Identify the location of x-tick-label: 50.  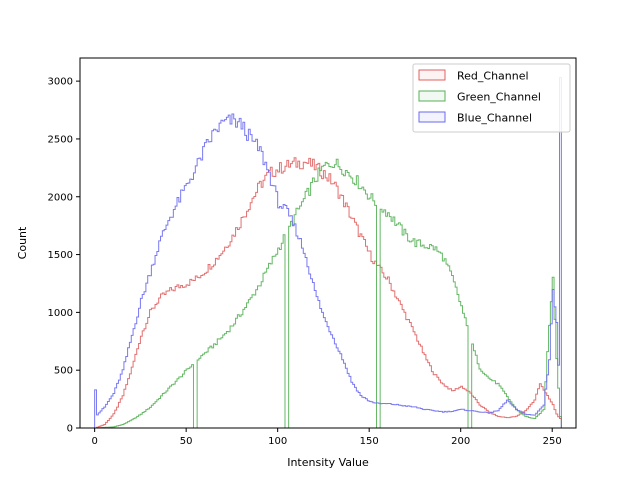
(186, 441).